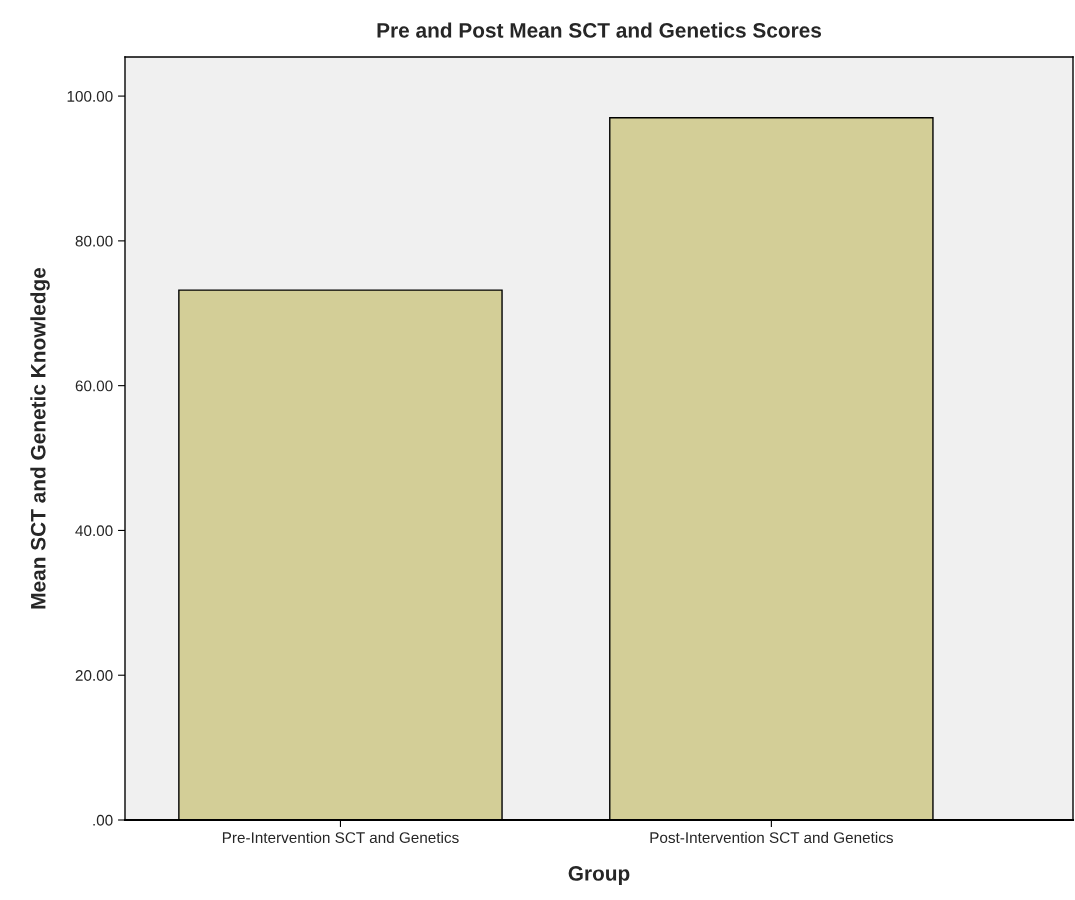  What do you see at coordinates (103, 820) in the screenshot?
I see `y-tick-label: .00` at bounding box center [103, 820].